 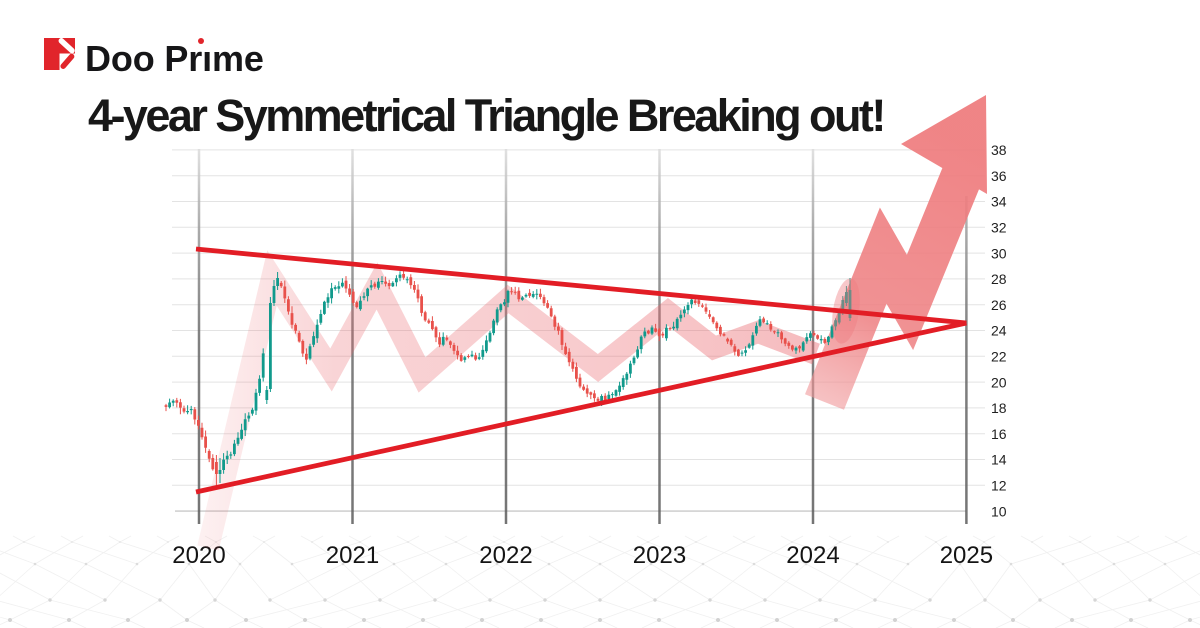 What do you see at coordinates (999, 460) in the screenshot?
I see `svg-text: 14` at bounding box center [999, 460].